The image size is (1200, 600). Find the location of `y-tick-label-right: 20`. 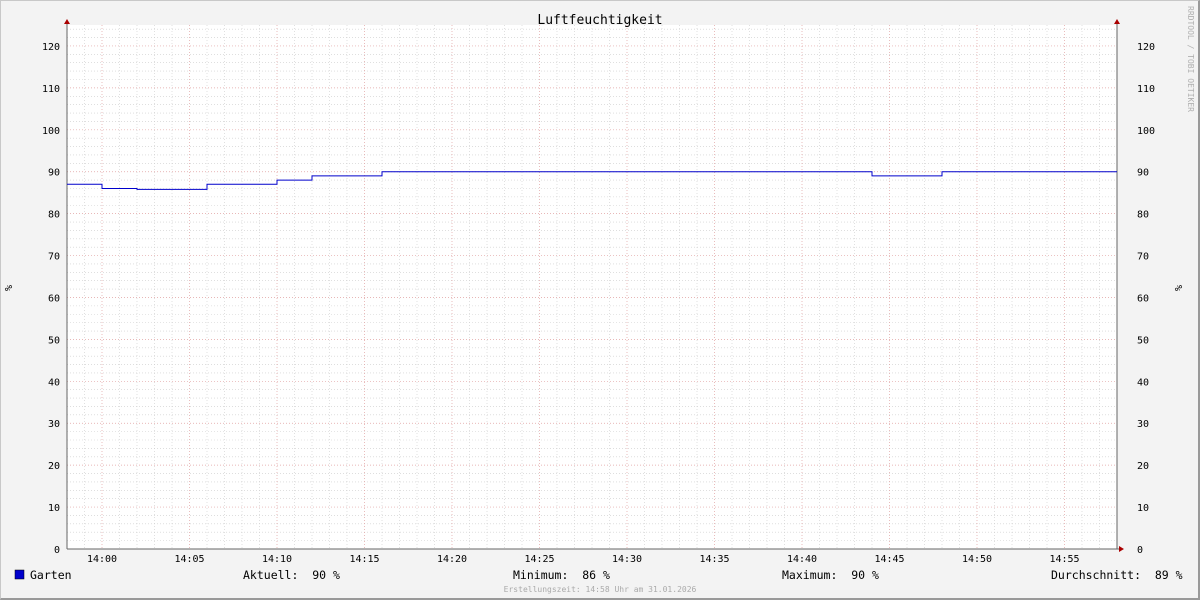

y-tick-label-right: 20 is located at coordinates (1143, 466).